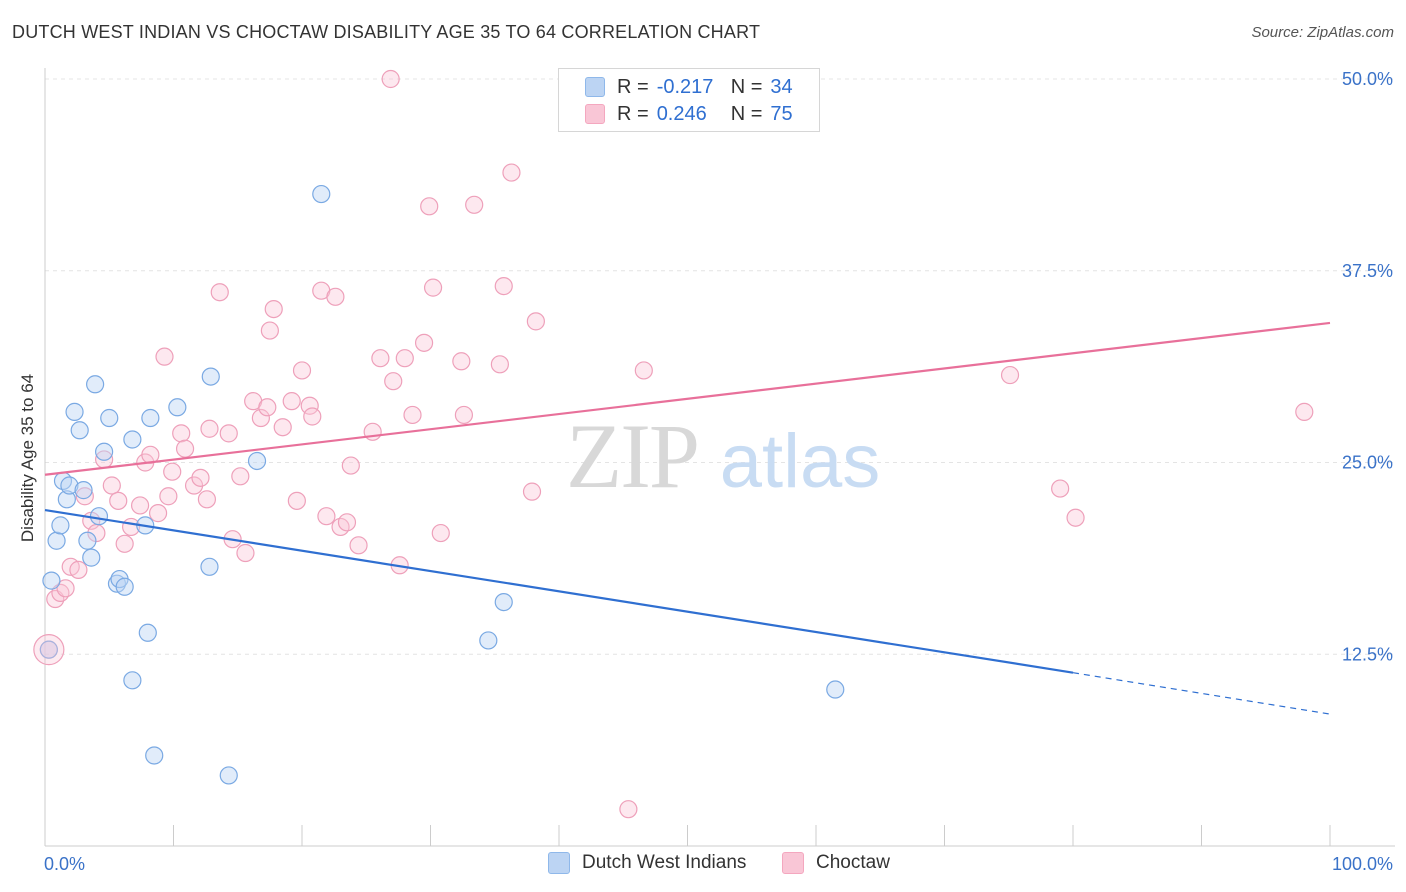  Describe the element at coordinates (746, 86) in the screenshot. I see `legend-n-label: N =` at that location.